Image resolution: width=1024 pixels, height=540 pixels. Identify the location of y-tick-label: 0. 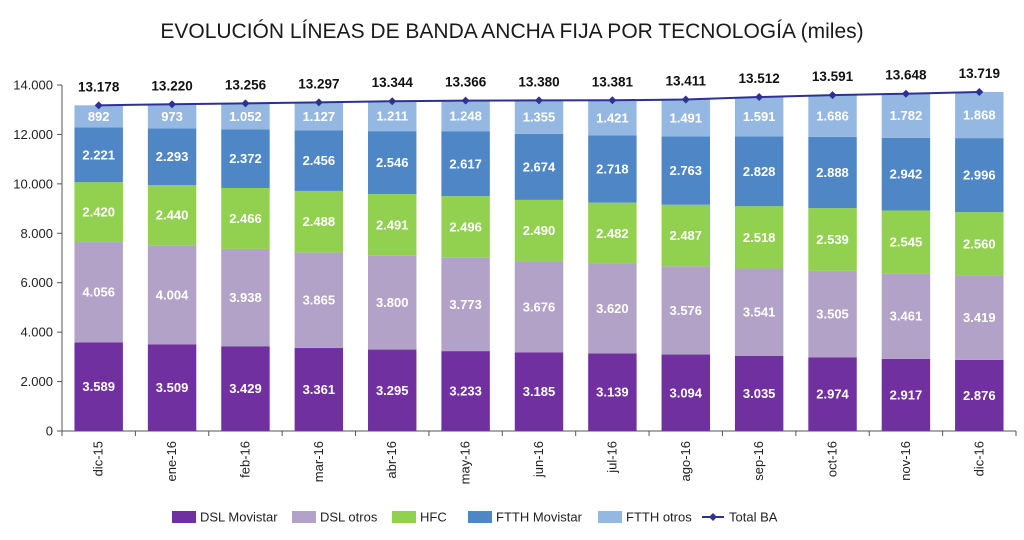
(49, 431).